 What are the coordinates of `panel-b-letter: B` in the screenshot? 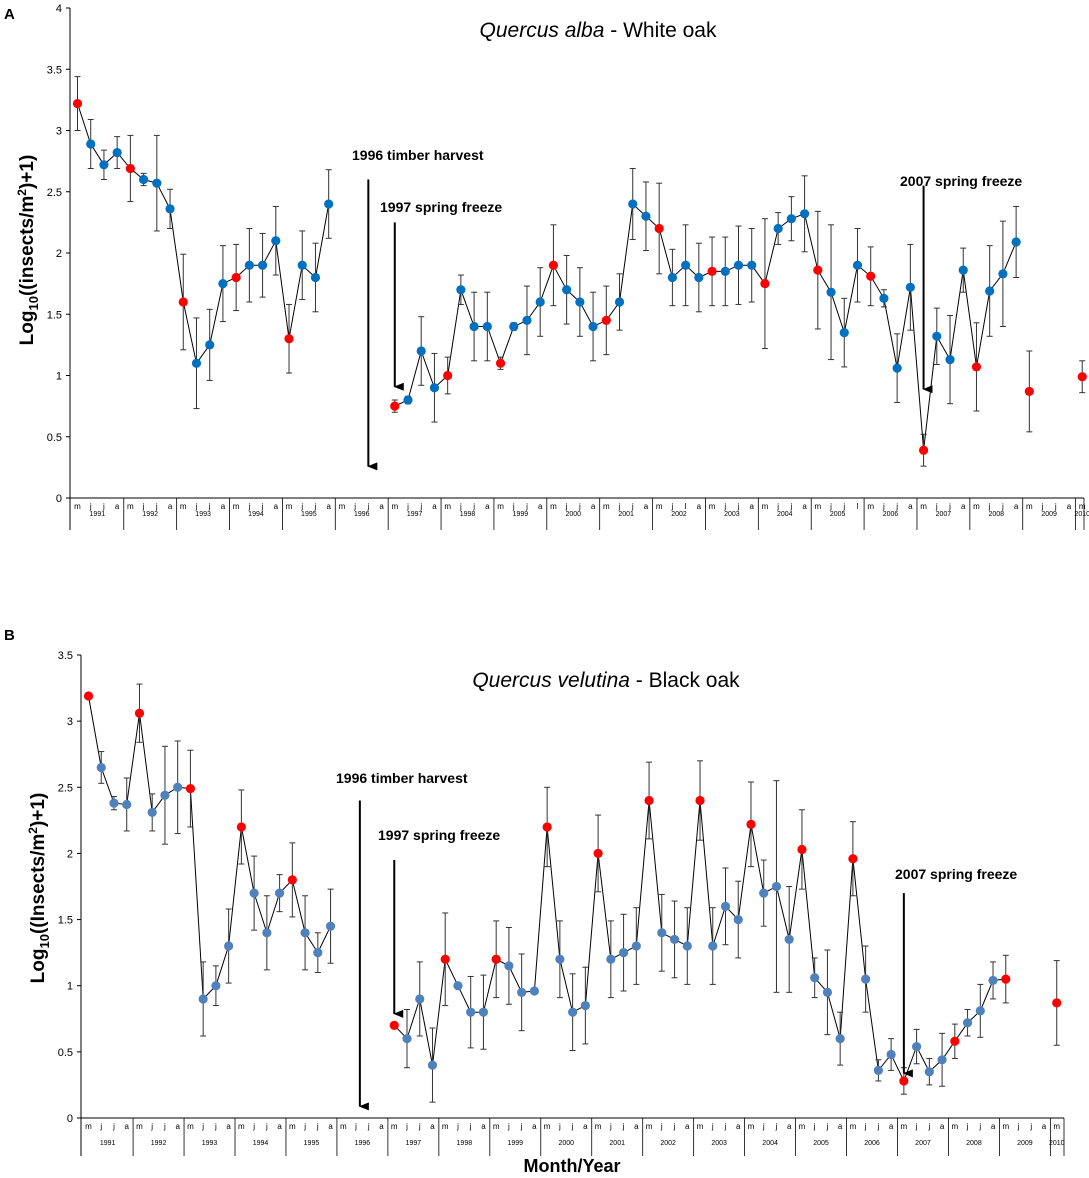 It's located at (9, 635).